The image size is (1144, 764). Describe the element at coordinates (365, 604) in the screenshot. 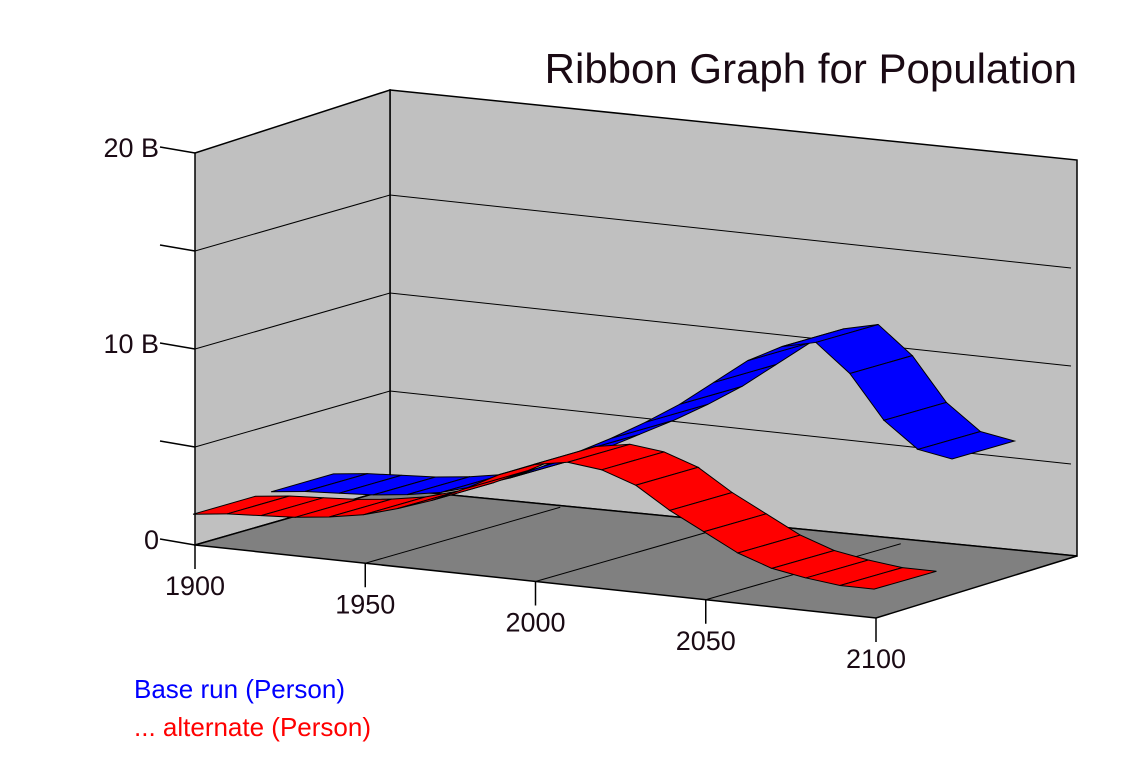

I see `x-tick-label: 1950` at that location.